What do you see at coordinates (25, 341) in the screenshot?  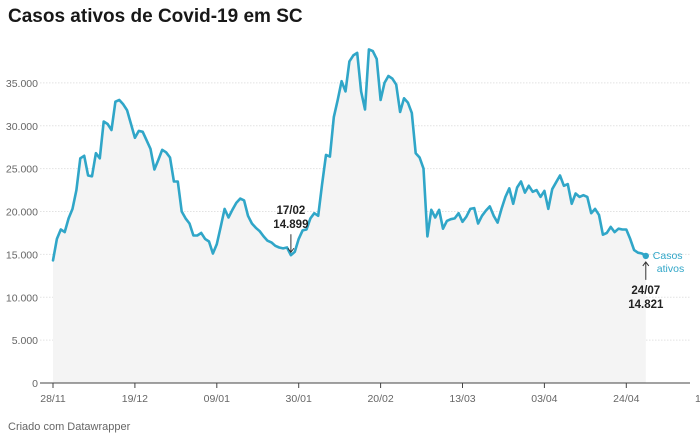 I see `y-tick-label: 5.000` at bounding box center [25, 341].